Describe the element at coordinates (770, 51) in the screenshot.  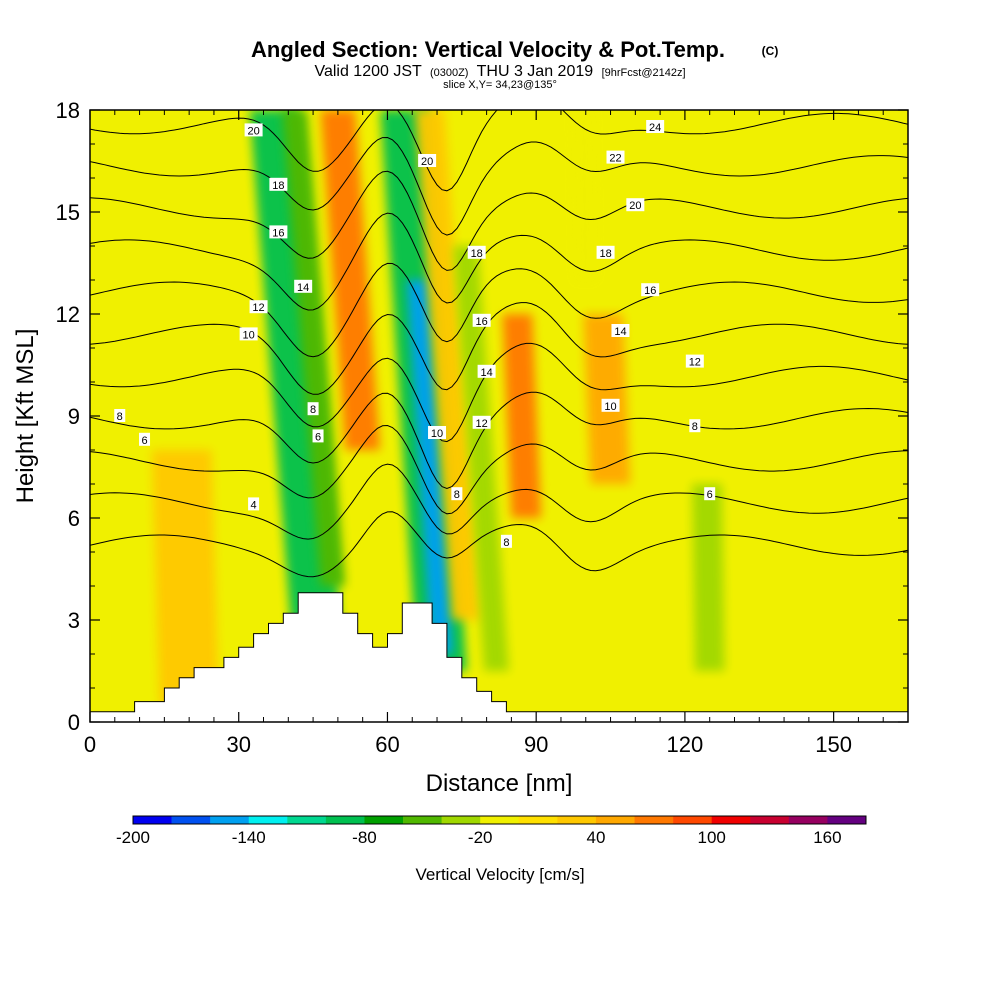
I see `chart-title-units: (C)` at that location.